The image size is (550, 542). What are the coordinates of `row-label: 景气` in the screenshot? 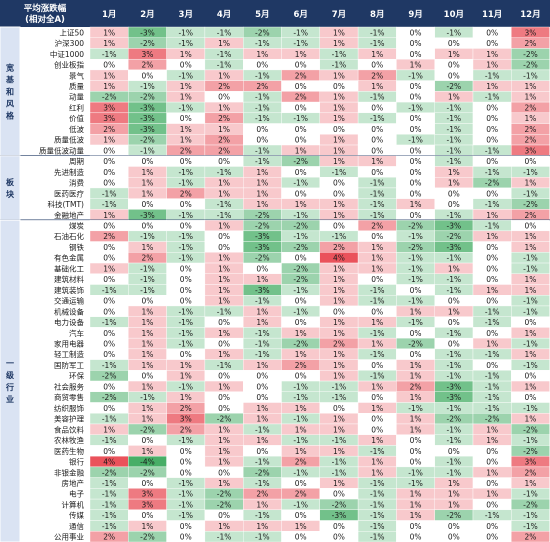 It's located at (76, 75).